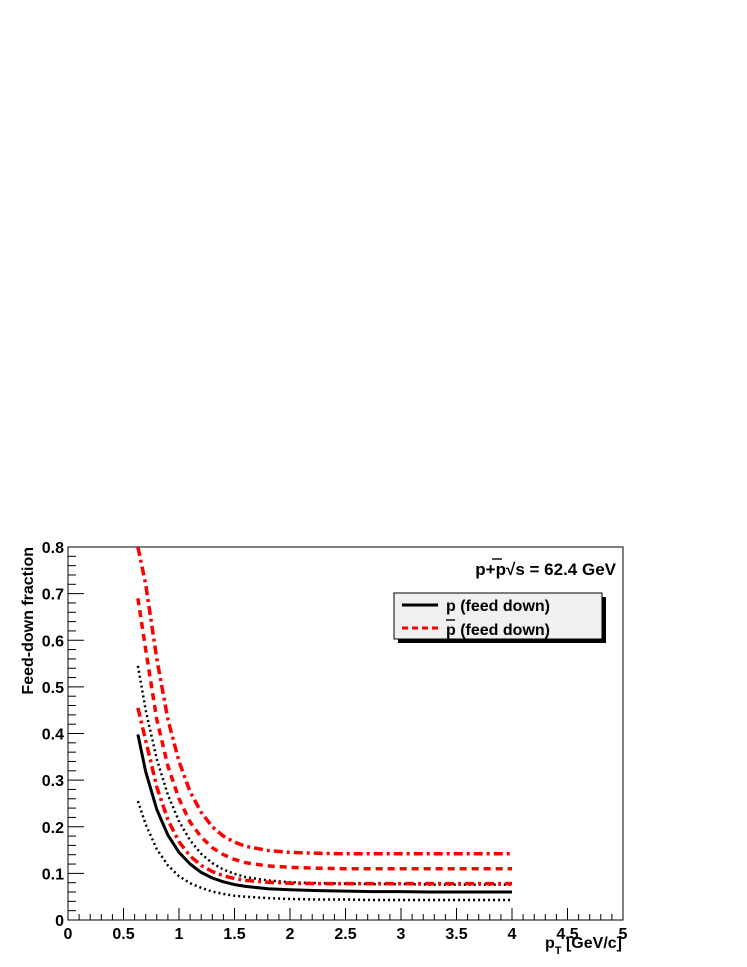  I want to click on y-axis-label: Feed-down fraction, so click(28, 621).